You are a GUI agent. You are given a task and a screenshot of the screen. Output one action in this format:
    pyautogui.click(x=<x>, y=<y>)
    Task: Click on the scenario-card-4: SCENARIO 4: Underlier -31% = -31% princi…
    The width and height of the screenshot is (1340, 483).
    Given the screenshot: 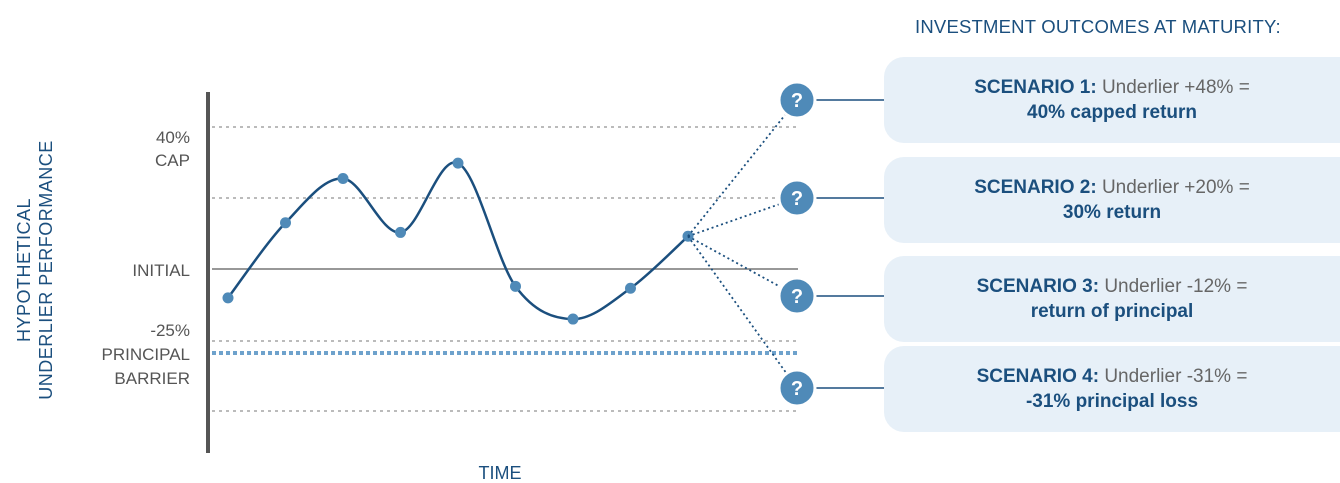 What is the action you would take?
    pyautogui.click(x=1112, y=389)
    